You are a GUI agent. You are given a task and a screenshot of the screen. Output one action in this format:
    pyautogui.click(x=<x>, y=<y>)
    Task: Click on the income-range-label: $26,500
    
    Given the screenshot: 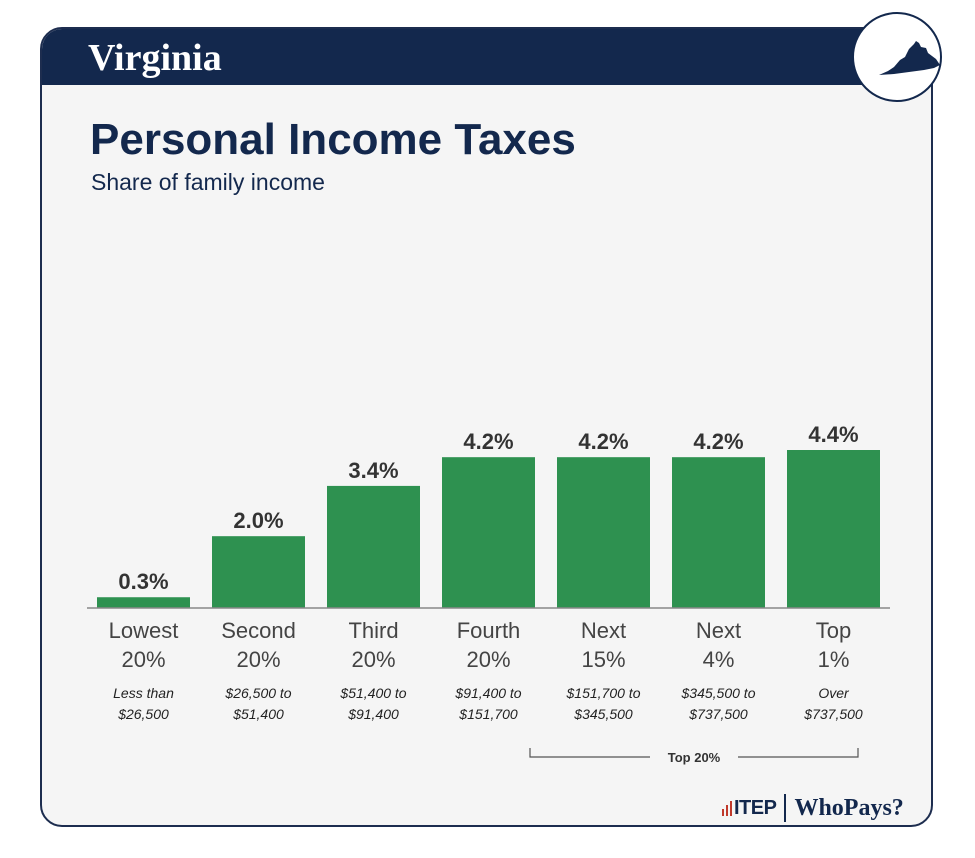 What is the action you would take?
    pyautogui.click(x=143, y=714)
    